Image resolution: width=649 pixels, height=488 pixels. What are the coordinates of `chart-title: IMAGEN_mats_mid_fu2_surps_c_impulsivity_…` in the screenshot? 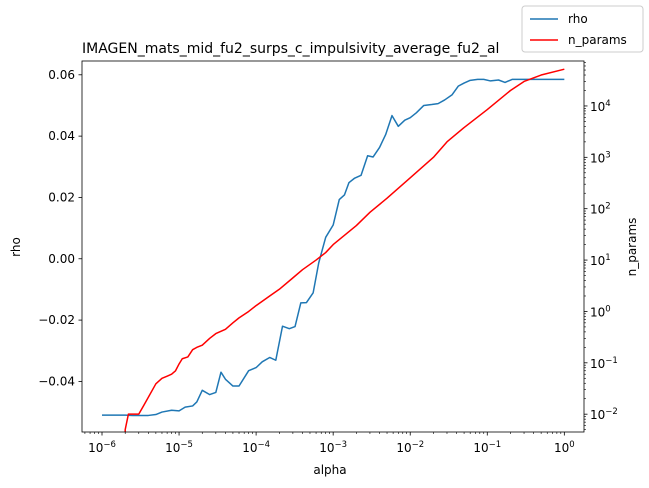 It's located at (290, 49).